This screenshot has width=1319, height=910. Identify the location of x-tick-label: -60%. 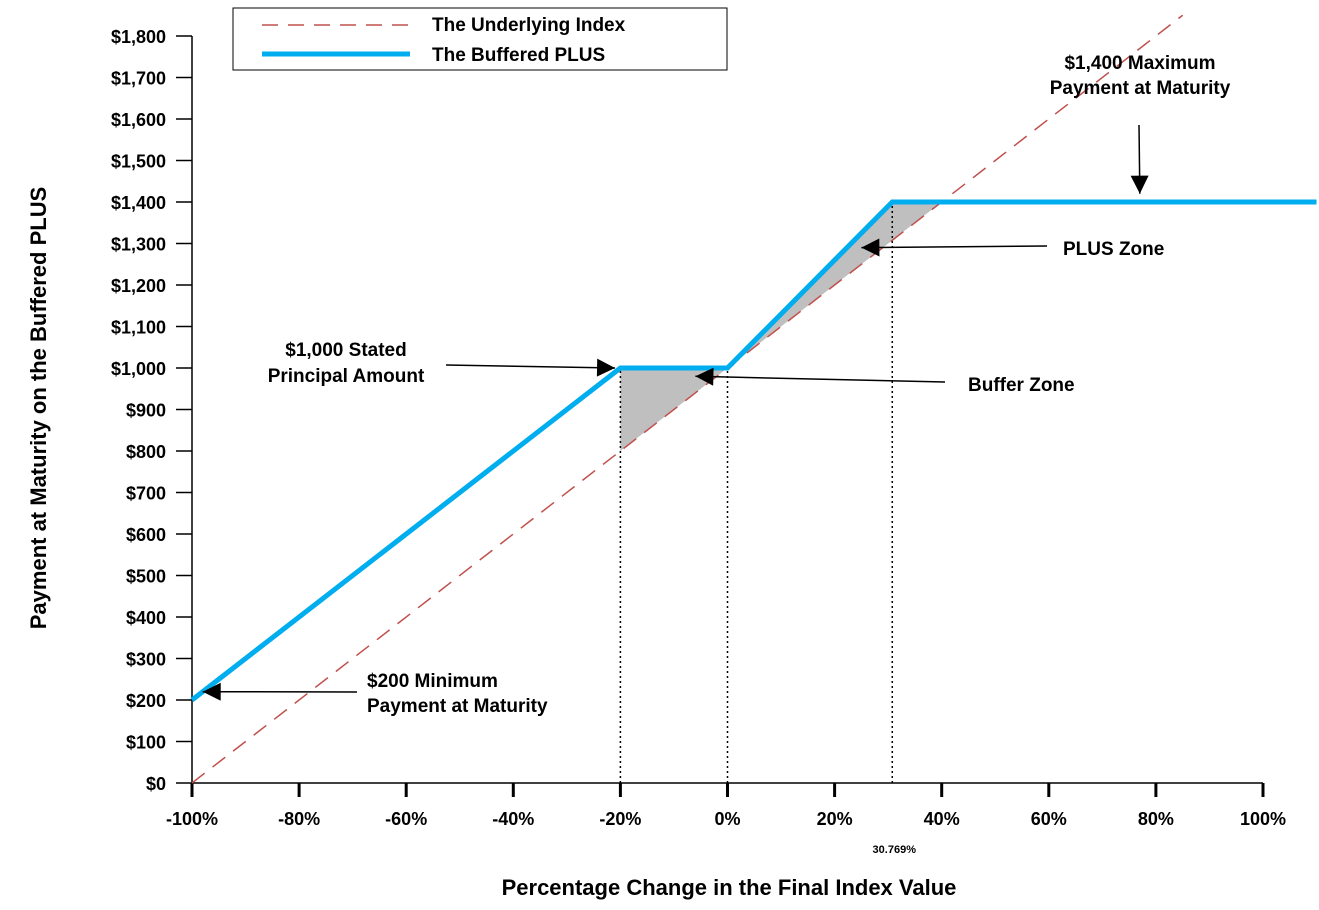
(406, 819).